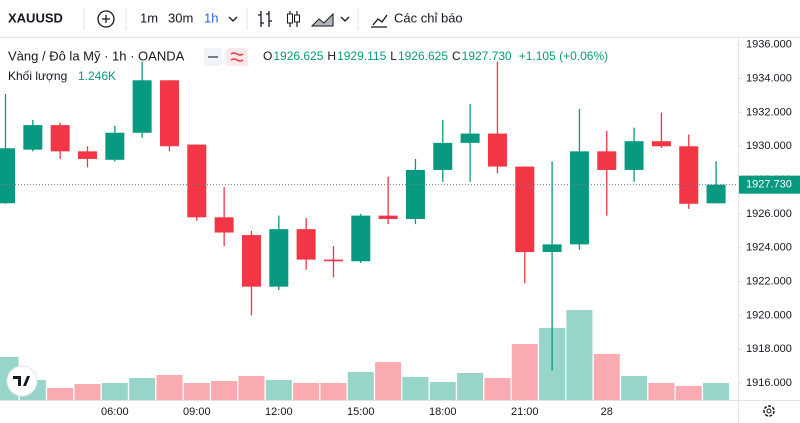 This screenshot has width=800, height=423. I want to click on x-tick-label: 12:00, so click(279, 412).